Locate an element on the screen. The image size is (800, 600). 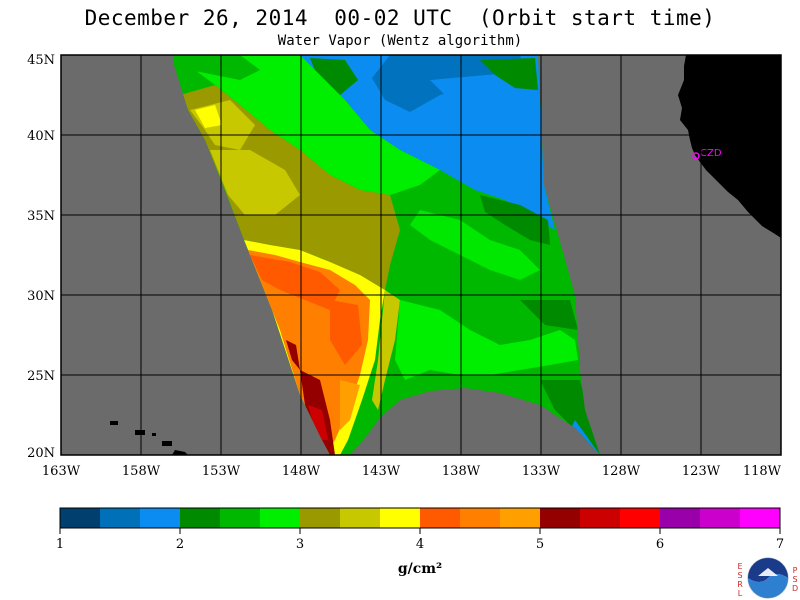
colorbar-tick-label: 6 is located at coordinates (660, 544).